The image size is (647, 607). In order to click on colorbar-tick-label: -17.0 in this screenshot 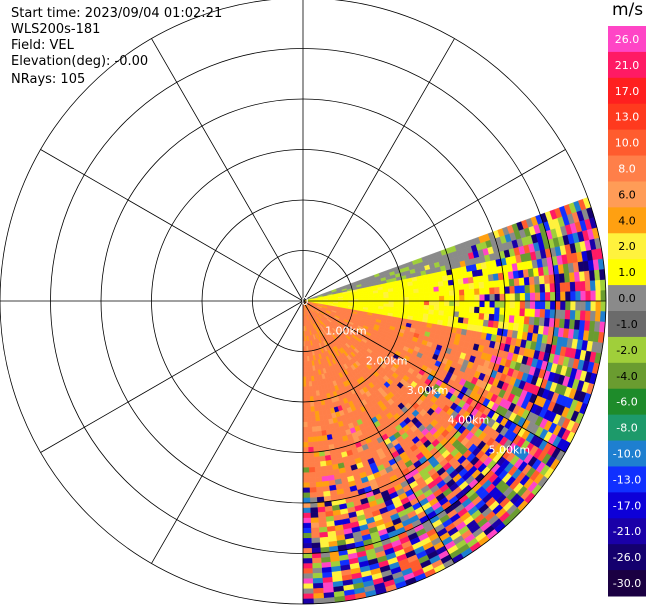, I will do `click(627, 505)`.